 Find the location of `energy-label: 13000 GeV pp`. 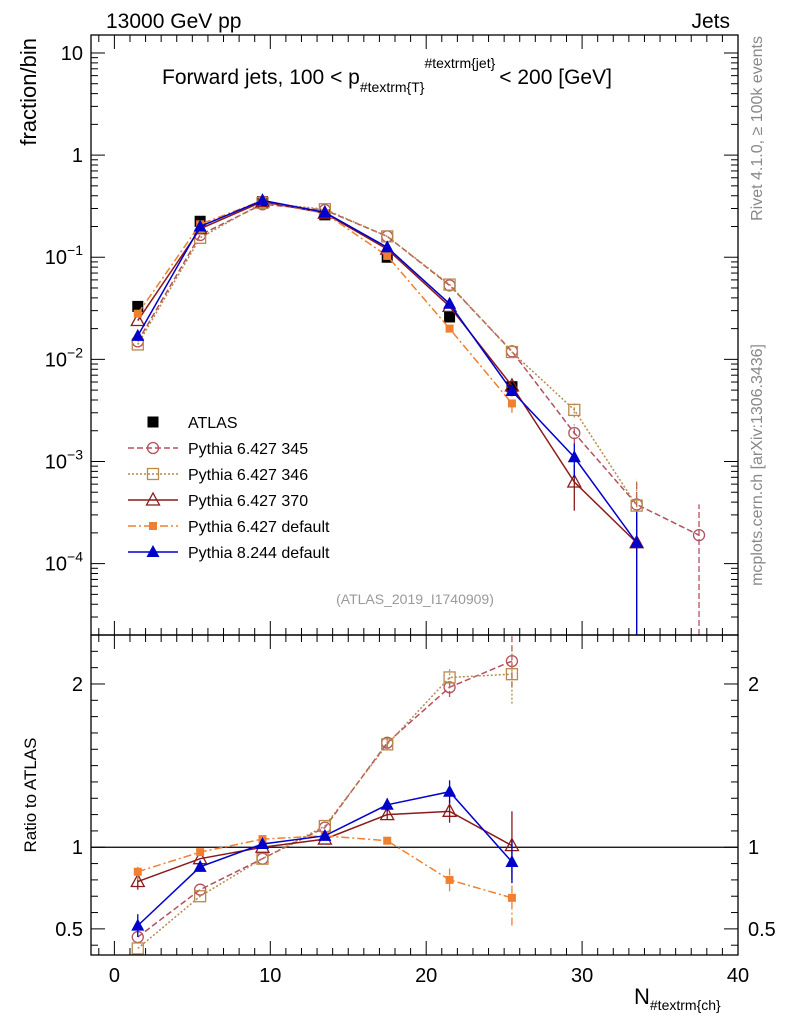

energy-label: 13000 GeV pp is located at coordinates (173, 21).